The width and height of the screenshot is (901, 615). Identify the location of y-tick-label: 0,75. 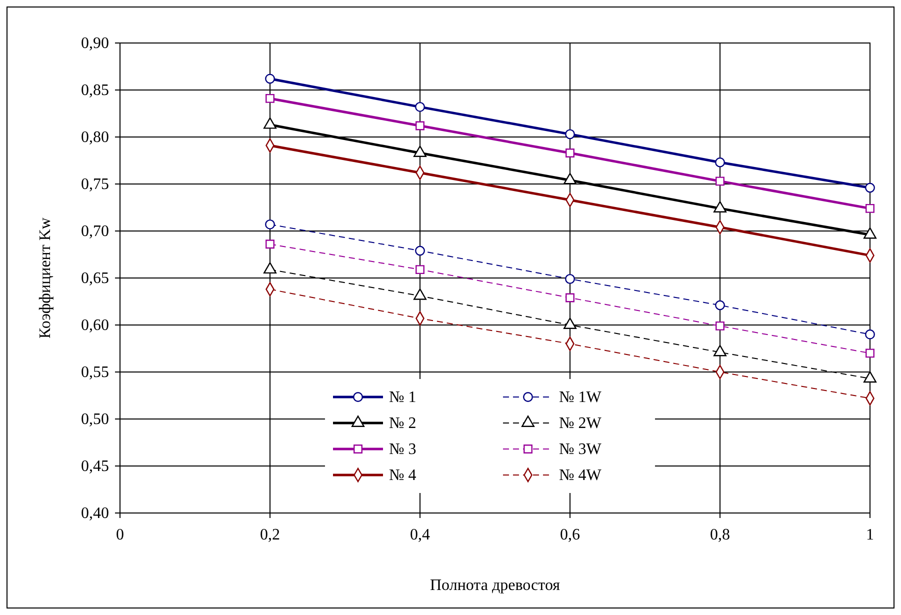
(95, 185).